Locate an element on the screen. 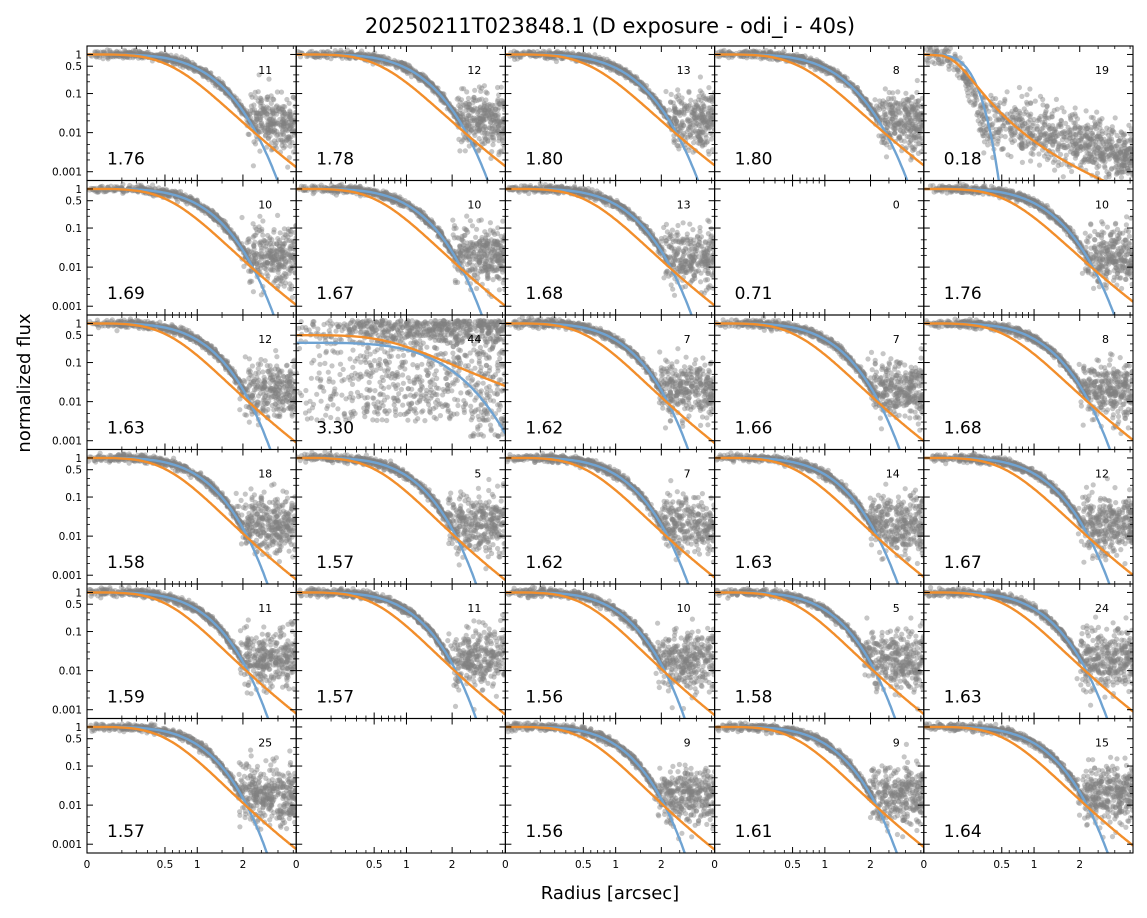 Image resolution: width=1147 pixels, height=918 pixels. fwhm-label: 1.80 is located at coordinates (754, 160).